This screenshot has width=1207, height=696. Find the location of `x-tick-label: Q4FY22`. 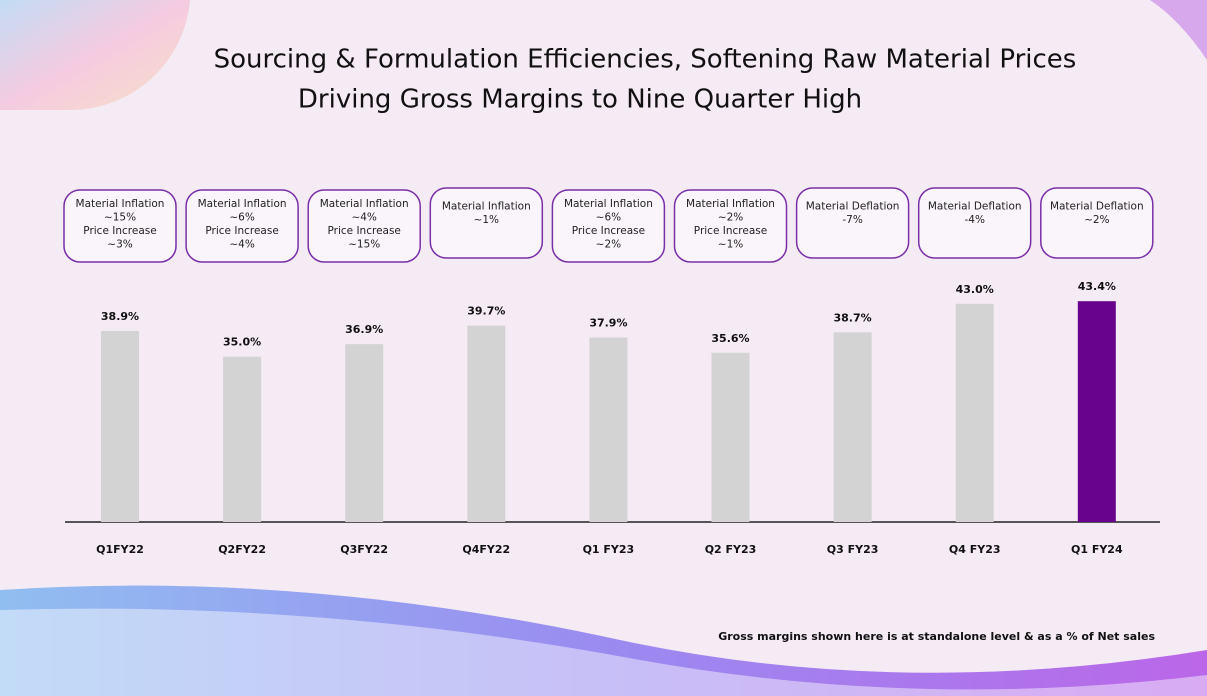

x-tick-label: Q4FY22 is located at coordinates (486, 549).